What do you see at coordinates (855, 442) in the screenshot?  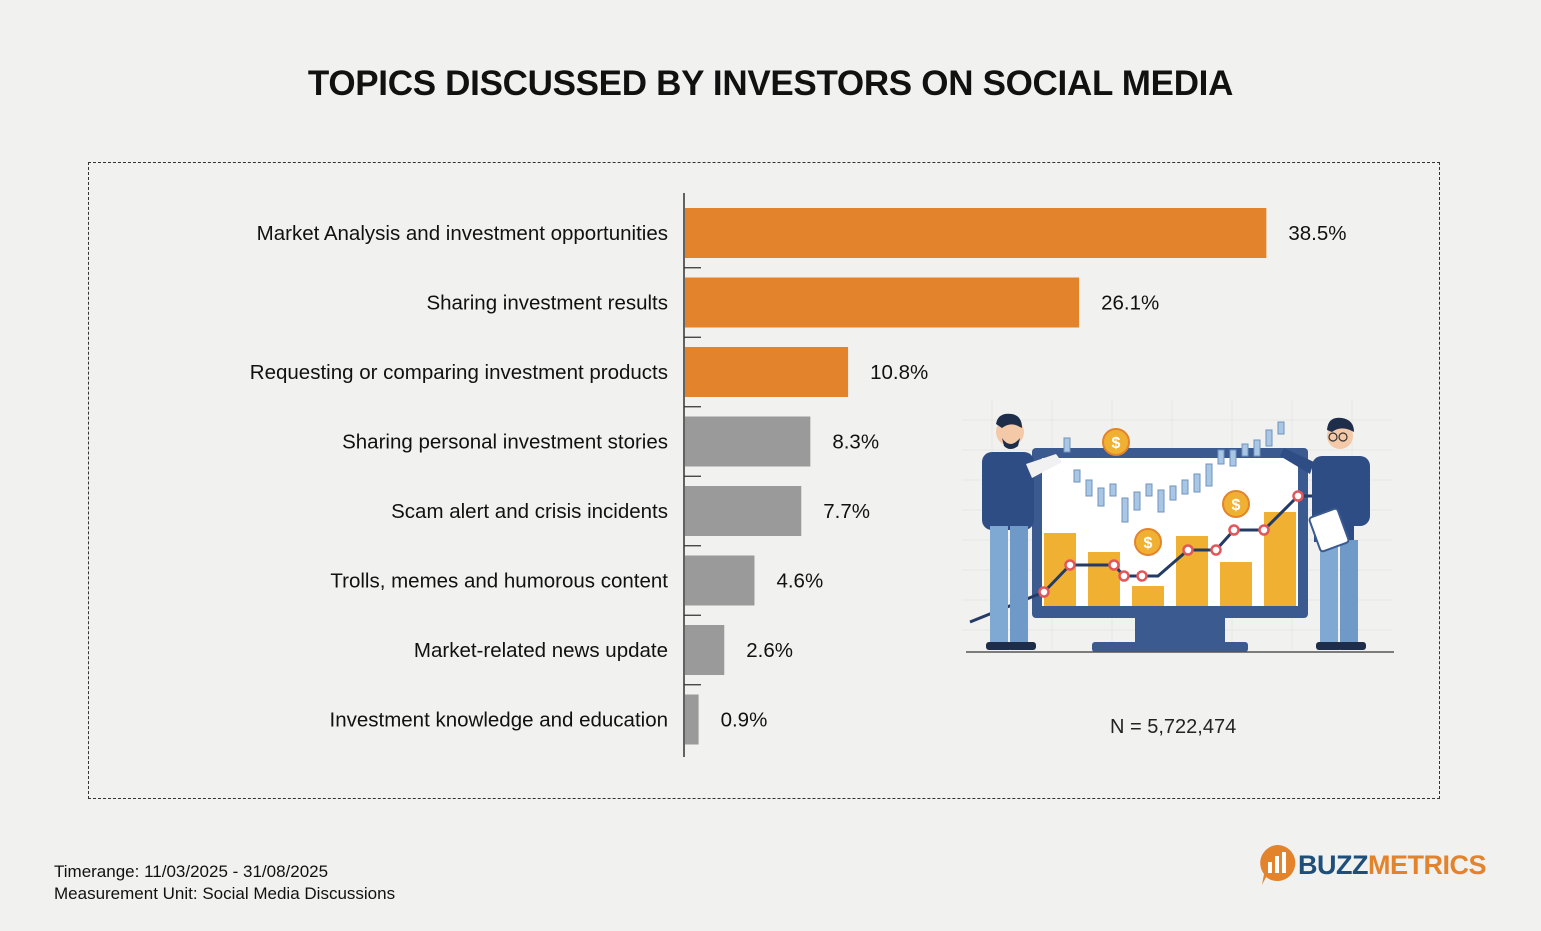 I see `value-label: 8.3%` at bounding box center [855, 442].